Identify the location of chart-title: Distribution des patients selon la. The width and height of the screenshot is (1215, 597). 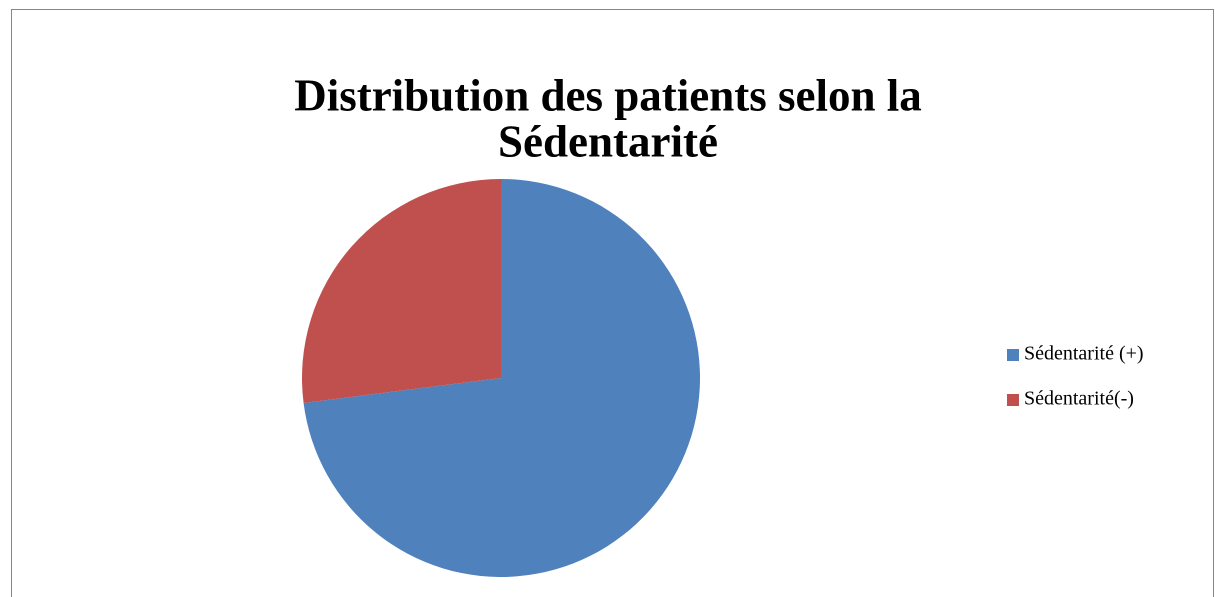
(608, 95).